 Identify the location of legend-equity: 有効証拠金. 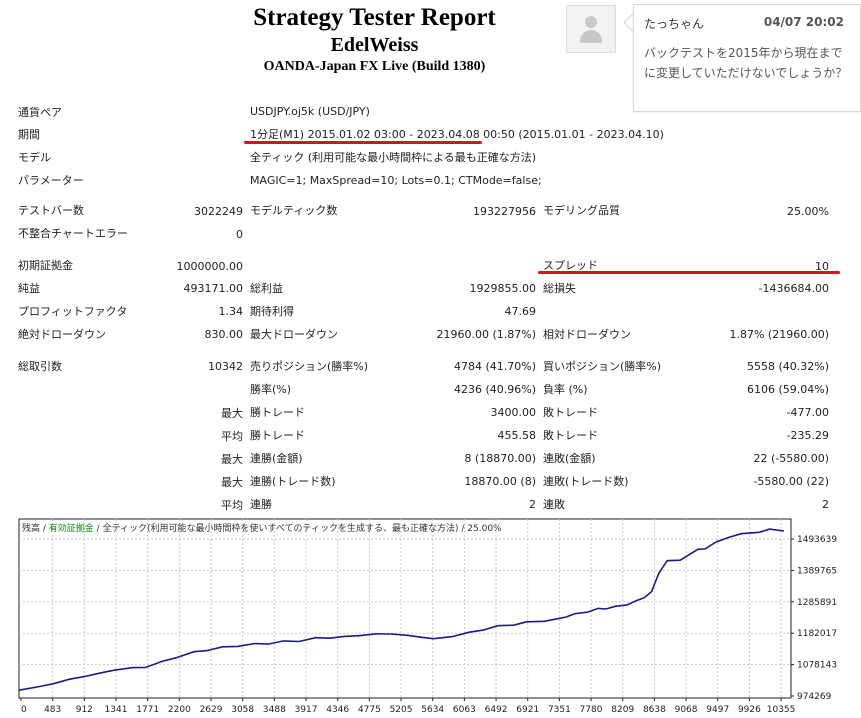
(71, 529).